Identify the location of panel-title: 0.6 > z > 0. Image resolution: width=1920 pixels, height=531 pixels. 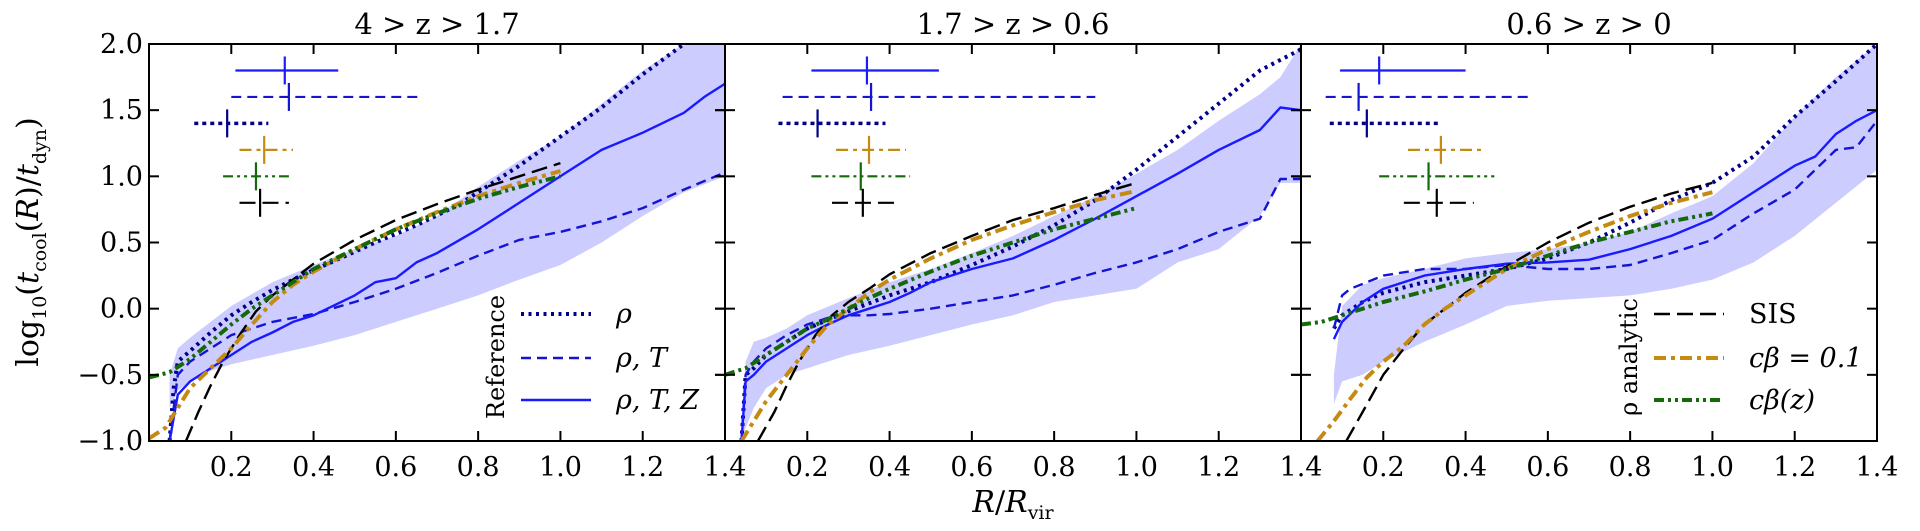
(1588, 24).